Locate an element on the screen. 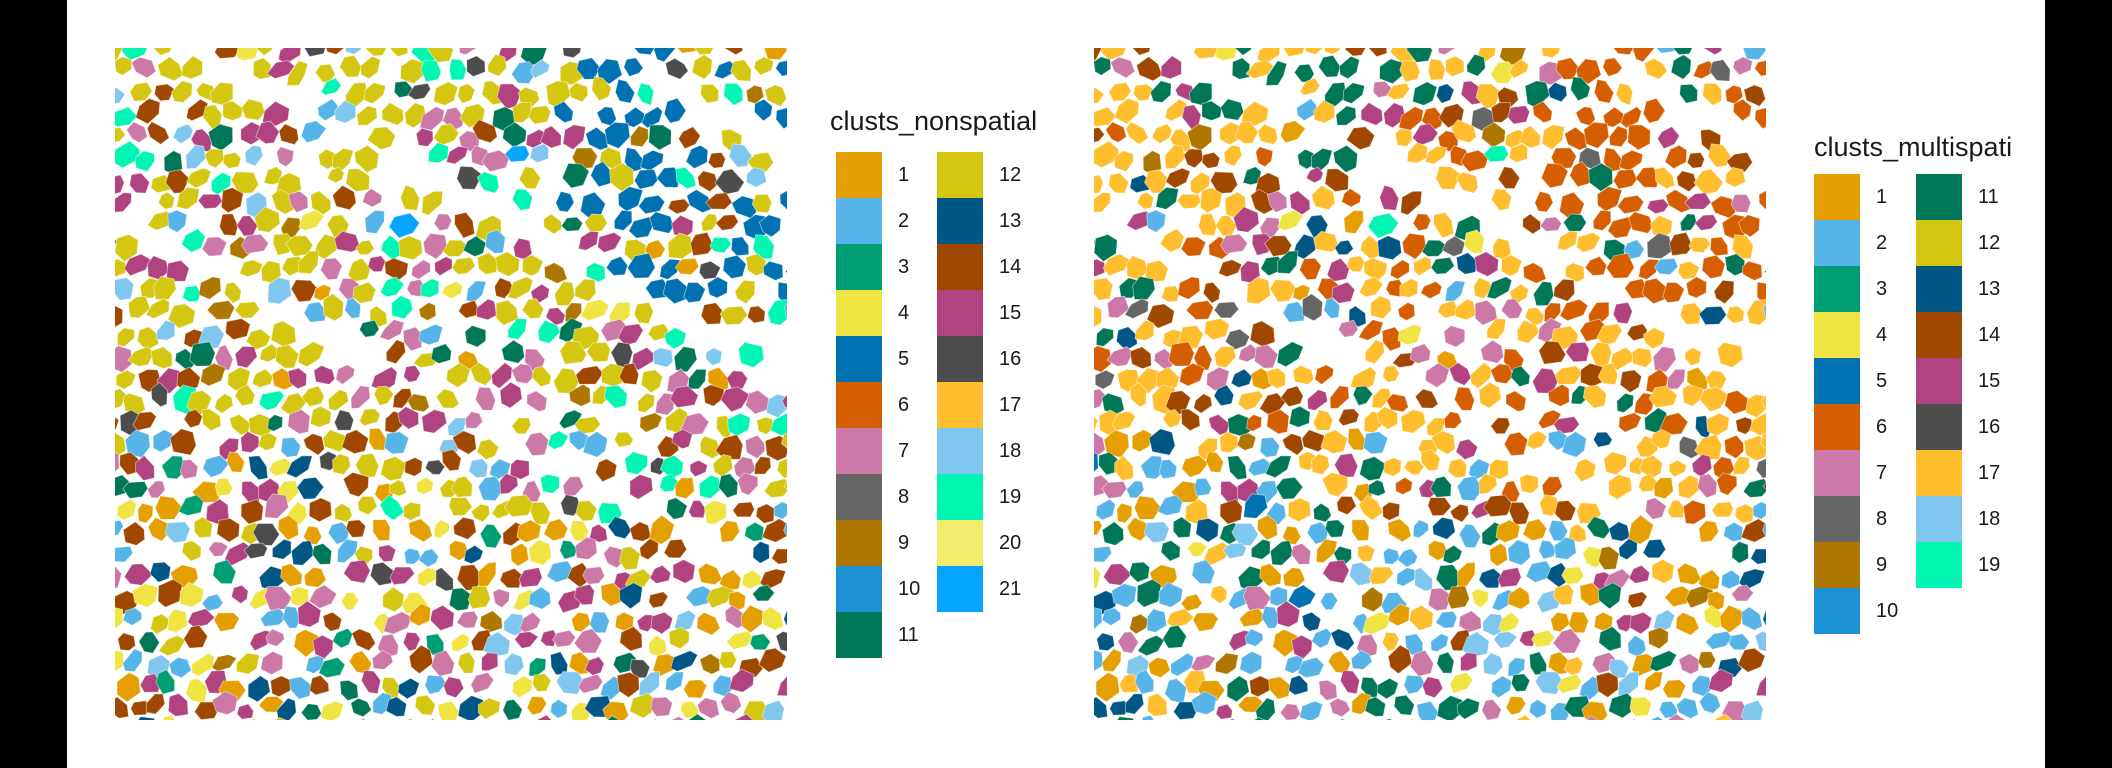 The width and height of the screenshot is (2112, 768). legend-key-swatch is located at coordinates (960, 267).